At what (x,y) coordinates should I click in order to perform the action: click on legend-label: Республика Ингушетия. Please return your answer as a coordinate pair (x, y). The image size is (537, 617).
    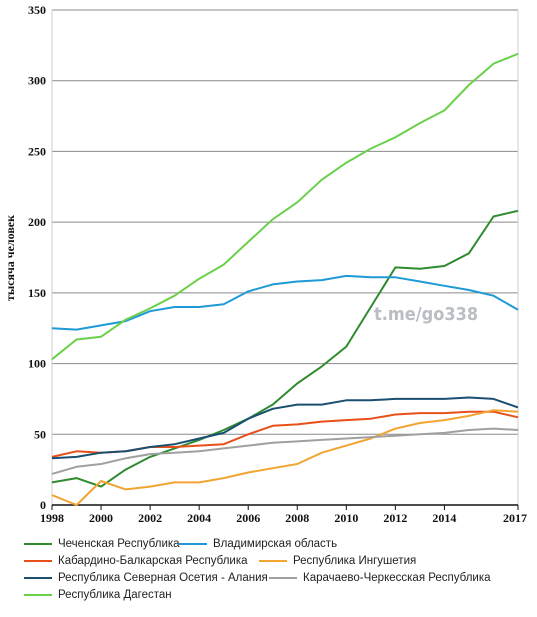
    Looking at the image, I should click on (355, 561).